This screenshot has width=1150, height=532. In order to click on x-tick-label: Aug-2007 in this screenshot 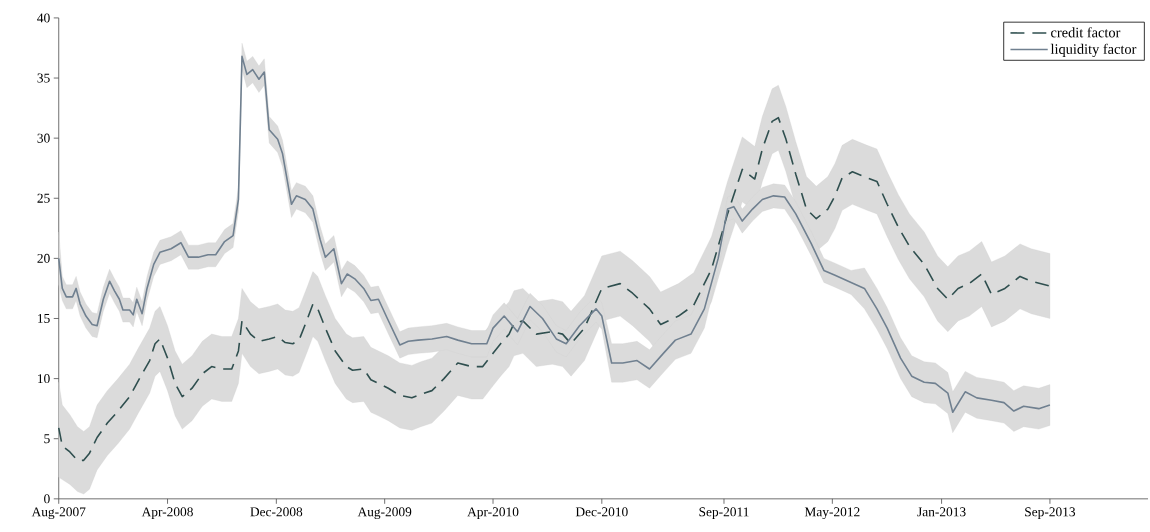, I will do `click(58, 513)`.